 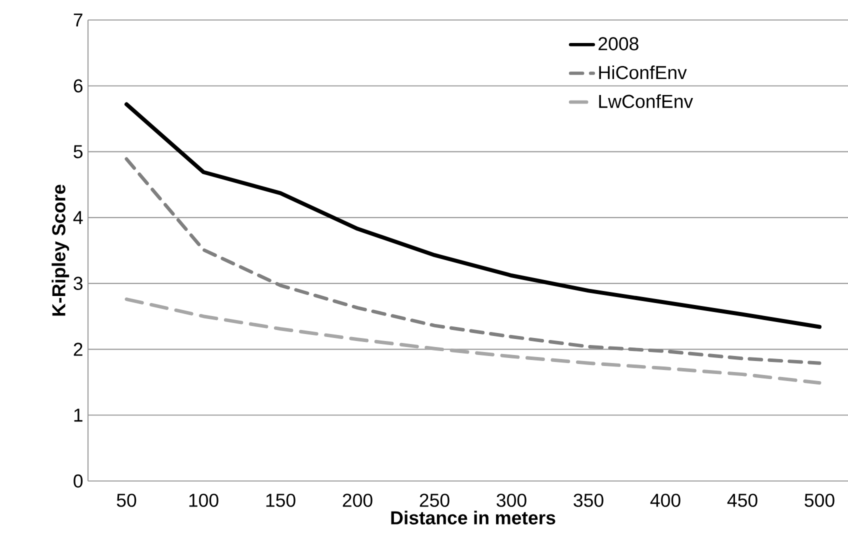 What do you see at coordinates (78, 481) in the screenshot?
I see `y-tick-label: 0` at bounding box center [78, 481].